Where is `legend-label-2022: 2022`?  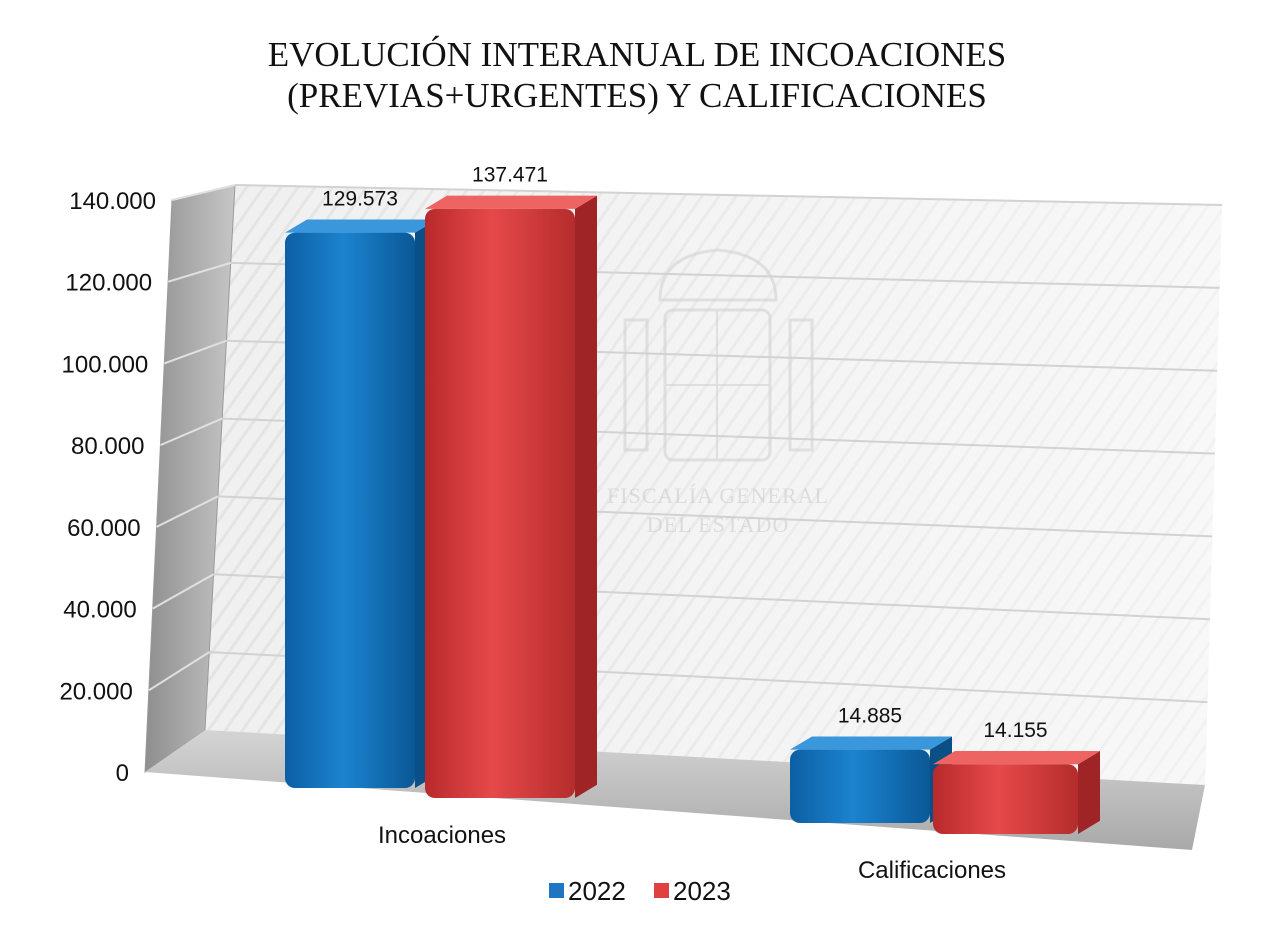
legend-label-2022: 2022 is located at coordinates (597, 891).